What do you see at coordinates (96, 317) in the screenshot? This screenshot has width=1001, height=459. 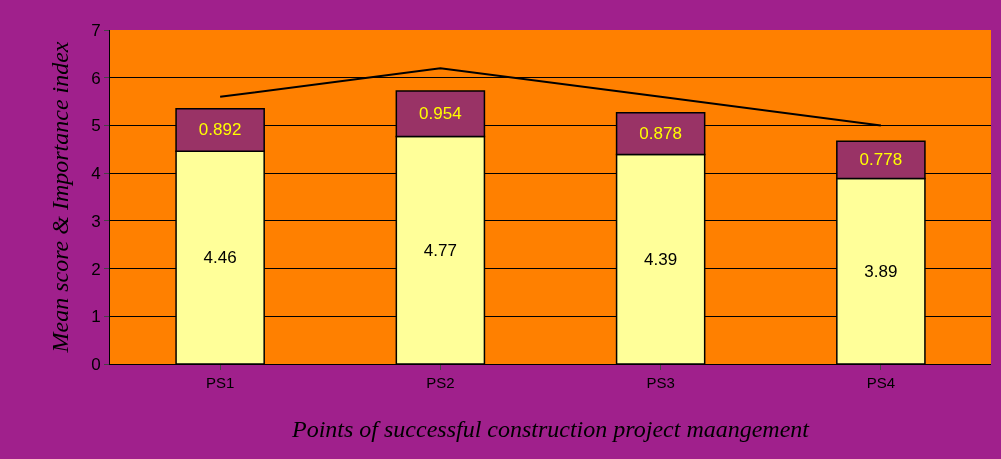 I see `y-tick-label: 1` at bounding box center [96, 317].